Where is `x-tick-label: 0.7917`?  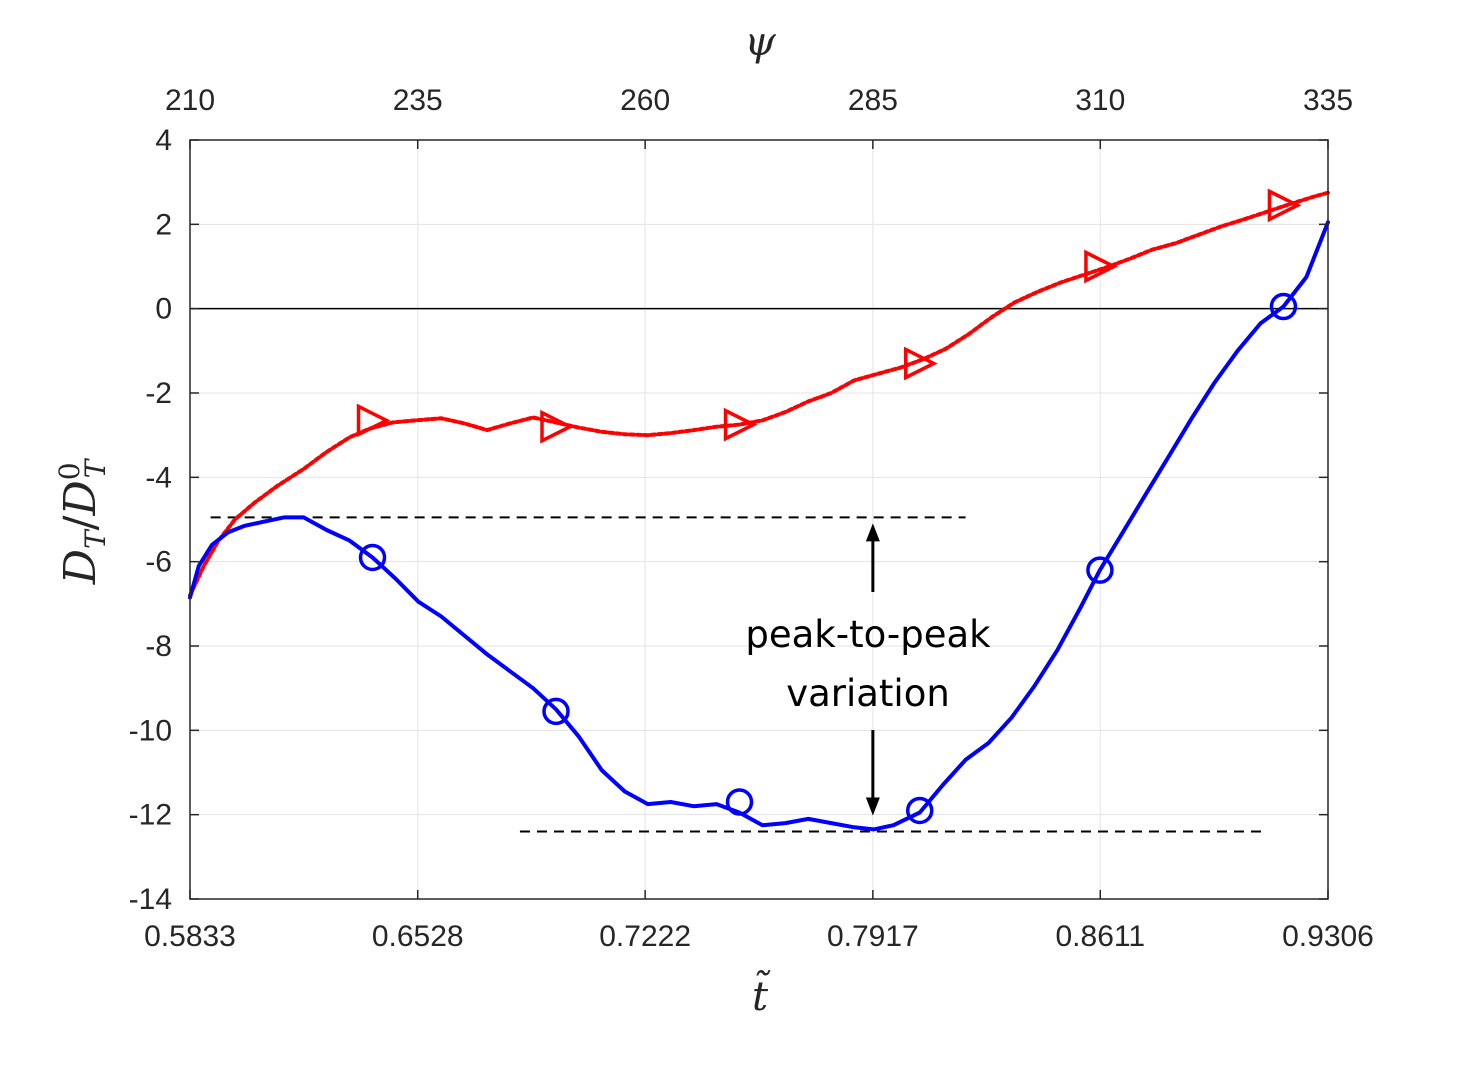 x-tick-label: 0.7917 is located at coordinates (873, 936).